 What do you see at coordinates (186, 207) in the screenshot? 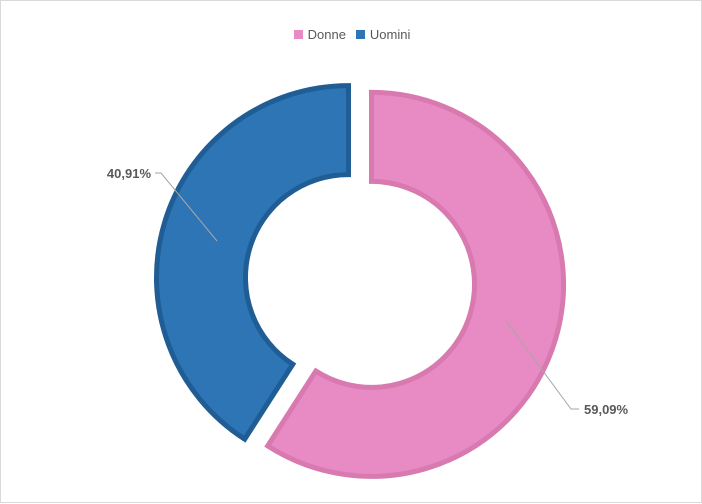
I see `leader-line-uomini` at bounding box center [186, 207].